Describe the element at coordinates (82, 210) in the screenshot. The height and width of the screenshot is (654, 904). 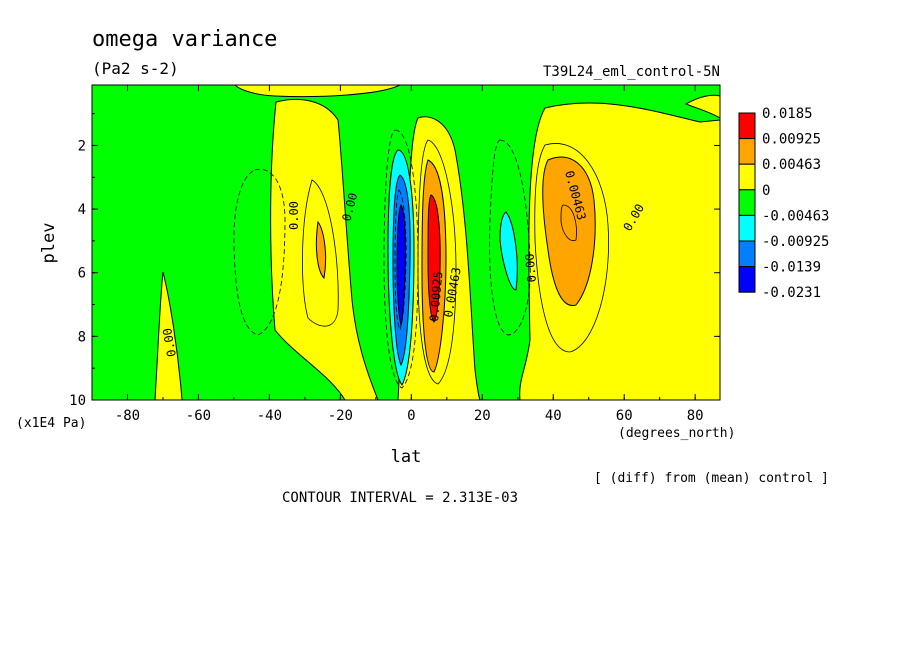
I see `y-tick-label: 4` at that location.